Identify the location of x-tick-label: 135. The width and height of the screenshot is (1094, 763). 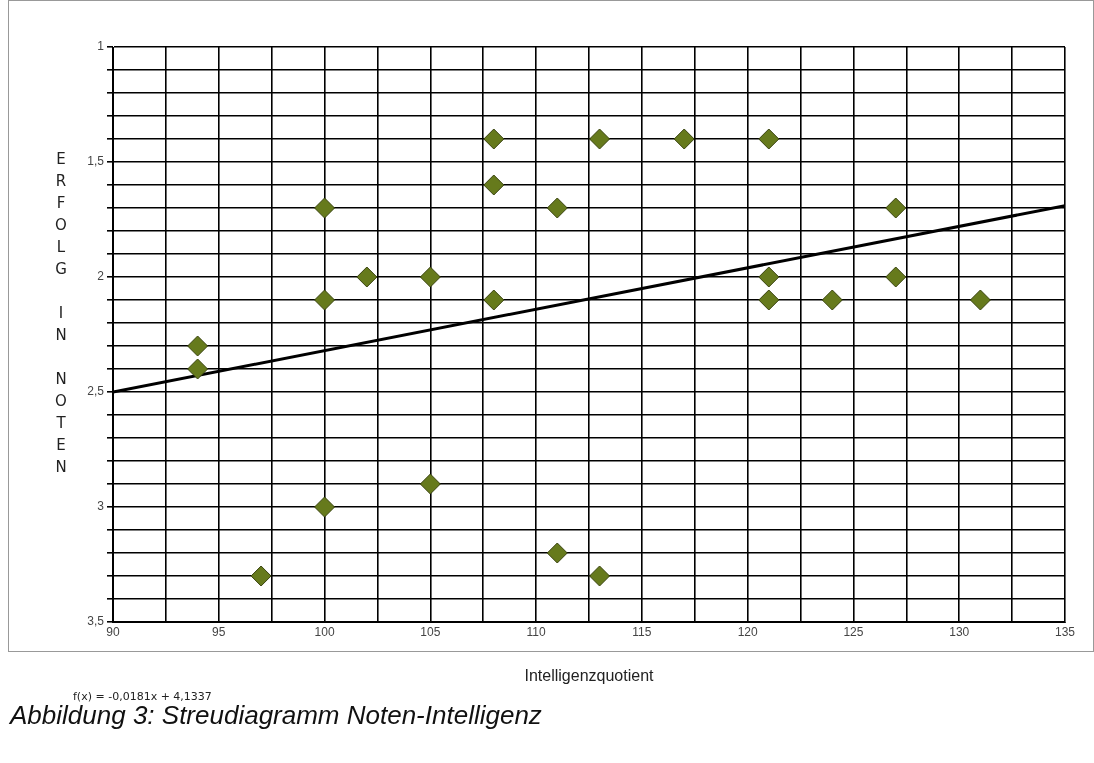
(1065, 631).